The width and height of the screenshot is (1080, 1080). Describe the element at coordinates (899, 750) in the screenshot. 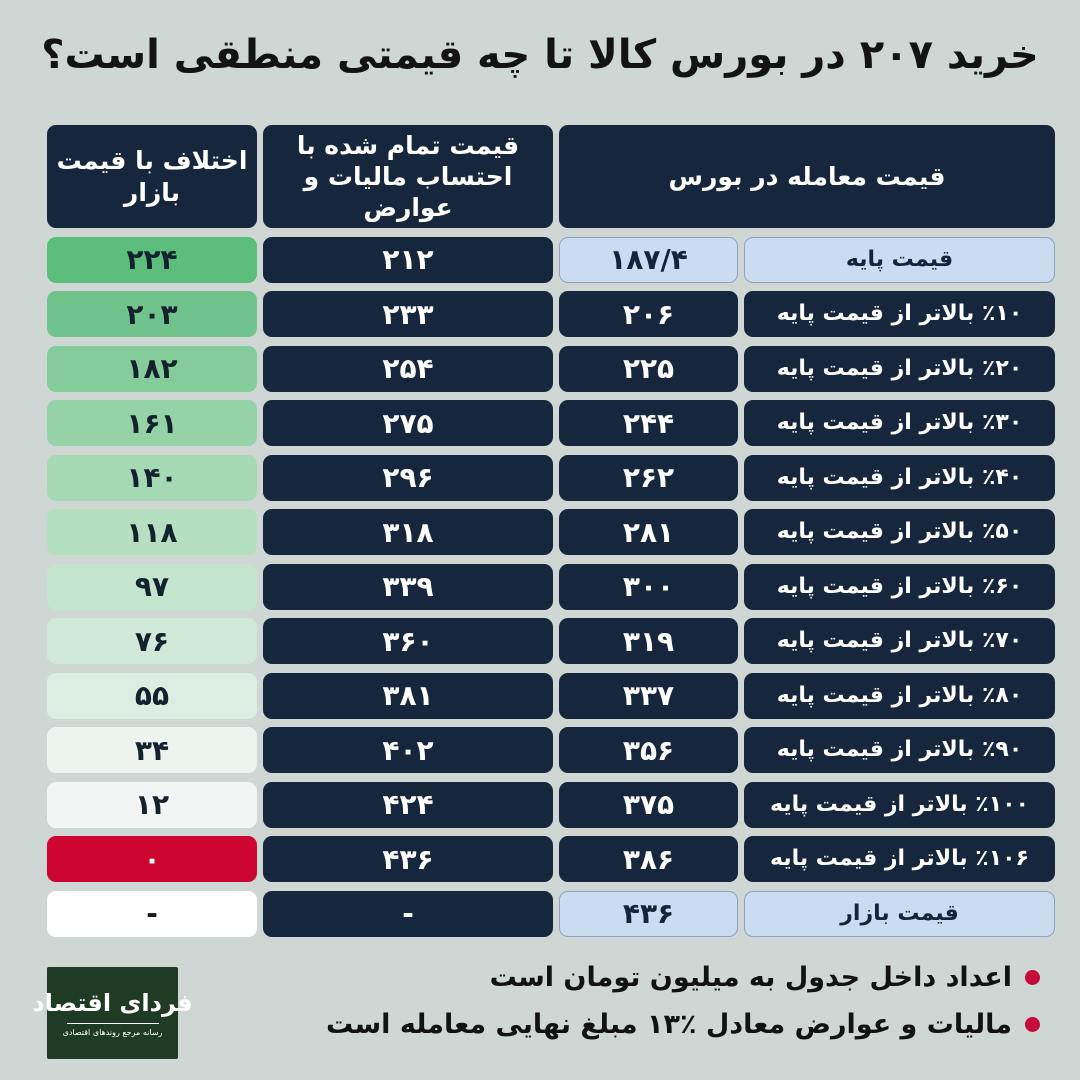

I see `row-label-cell: ٪۹۰ بالاتر از قیمت پایه` at that location.